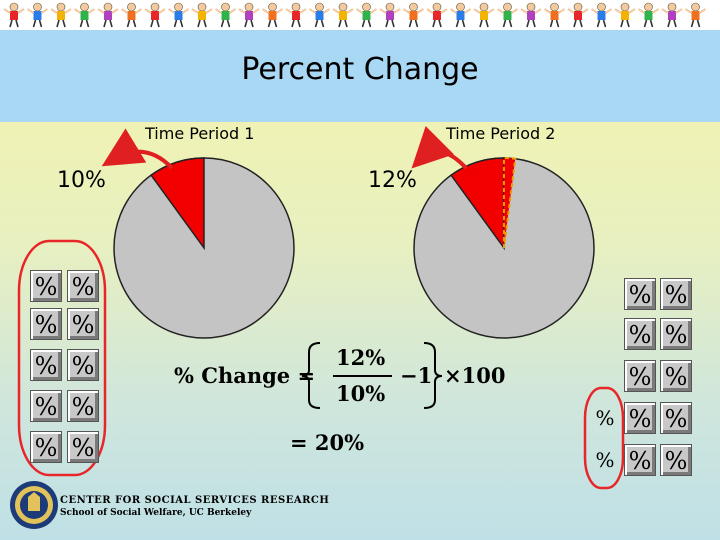 The width and height of the screenshot is (720, 540). What do you see at coordinates (245, 375) in the screenshot?
I see `formula-lhs: % Change =` at bounding box center [245, 375].